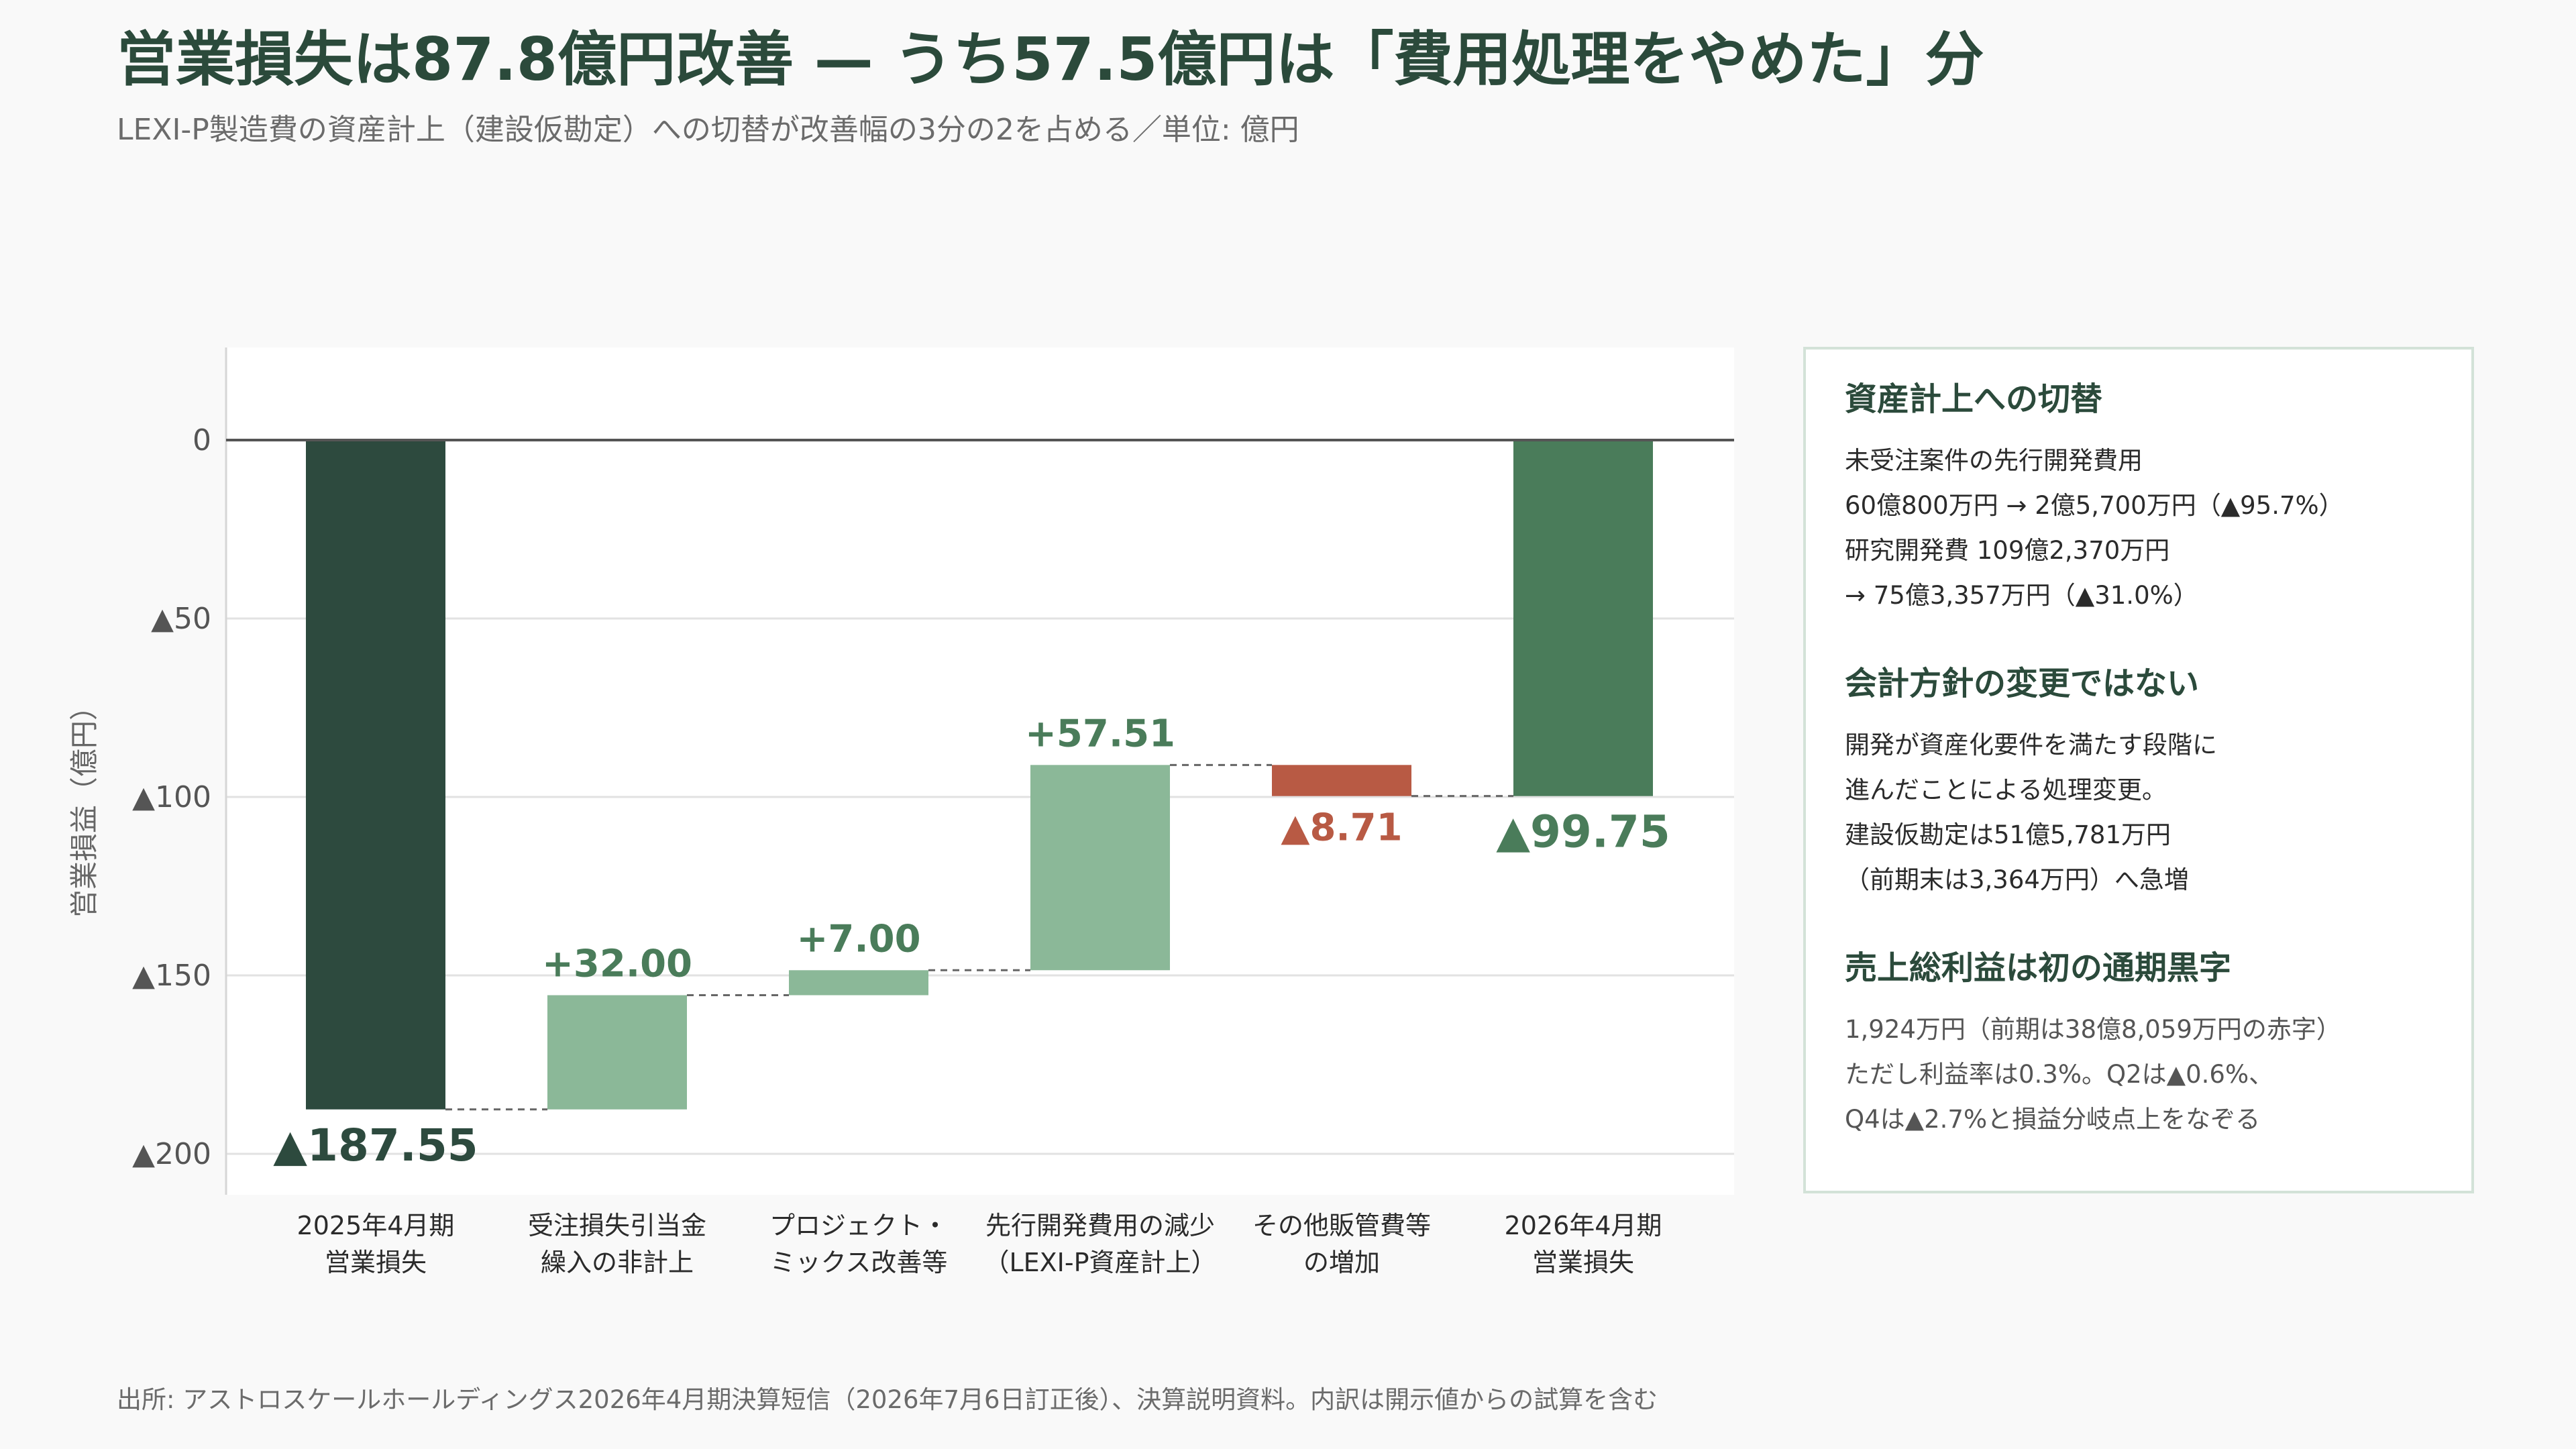 The image size is (2576, 1449). What do you see at coordinates (1341, 1225) in the screenshot?
I see `x-category-line: その他販管費等` at bounding box center [1341, 1225].